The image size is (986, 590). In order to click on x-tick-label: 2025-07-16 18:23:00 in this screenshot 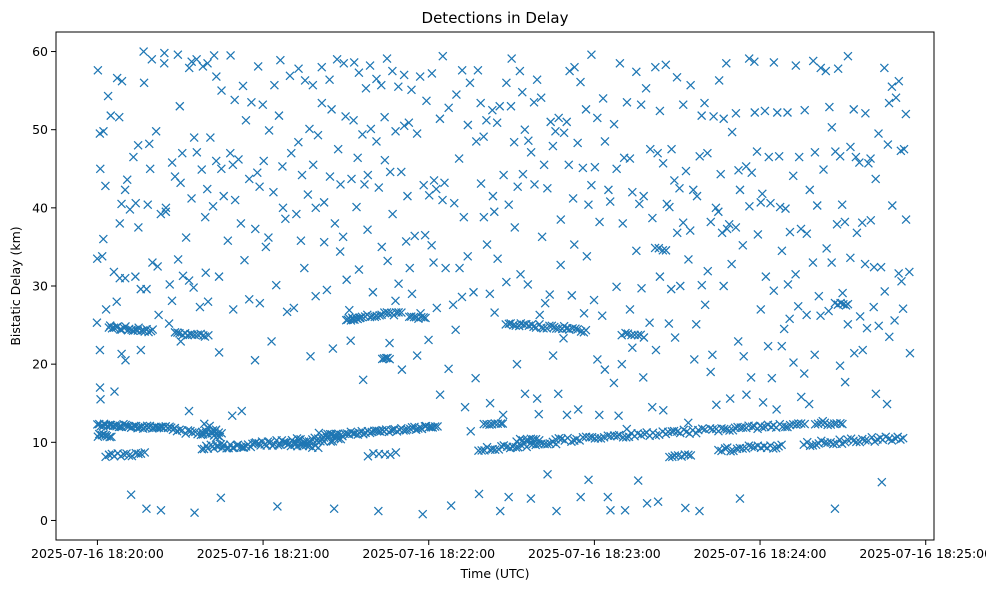, I will do `click(594, 553)`.